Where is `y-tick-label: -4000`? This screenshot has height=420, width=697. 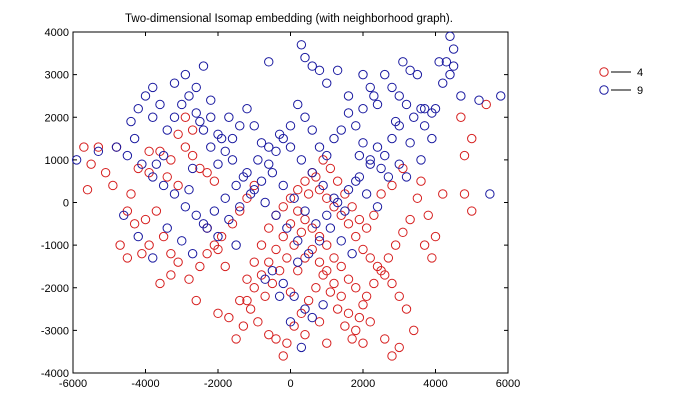 y-tick-label: -4000 is located at coordinates (55, 374).